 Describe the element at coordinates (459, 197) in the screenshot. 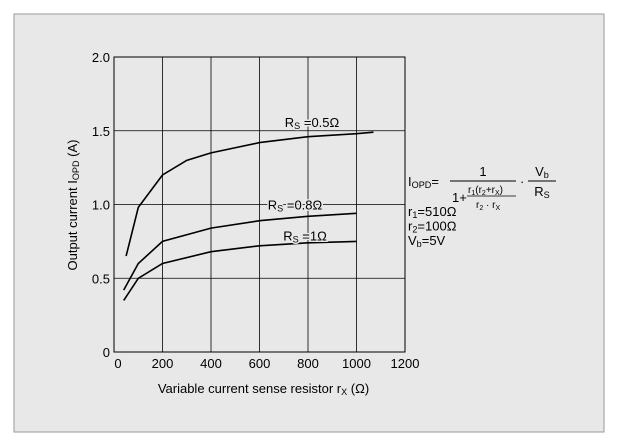

I see `formula-denominator-lead: 1+` at that location.